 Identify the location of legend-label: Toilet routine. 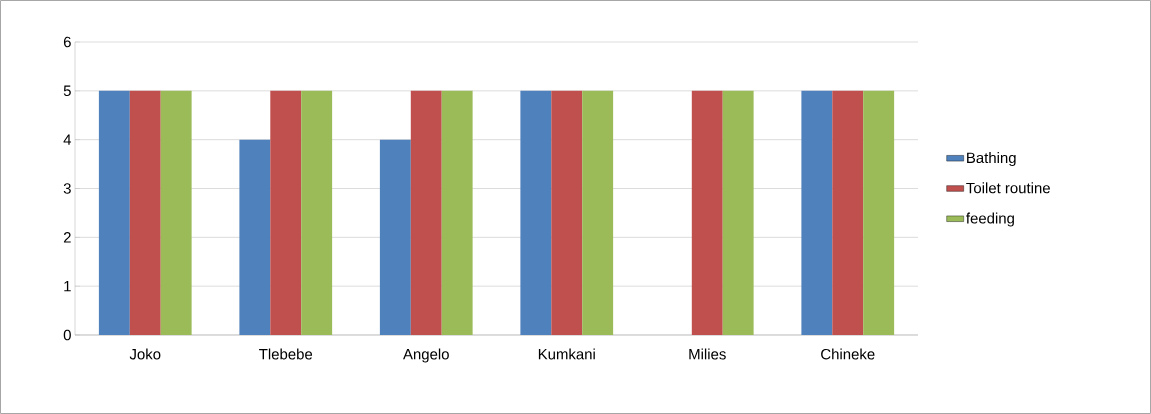
(1008, 188).